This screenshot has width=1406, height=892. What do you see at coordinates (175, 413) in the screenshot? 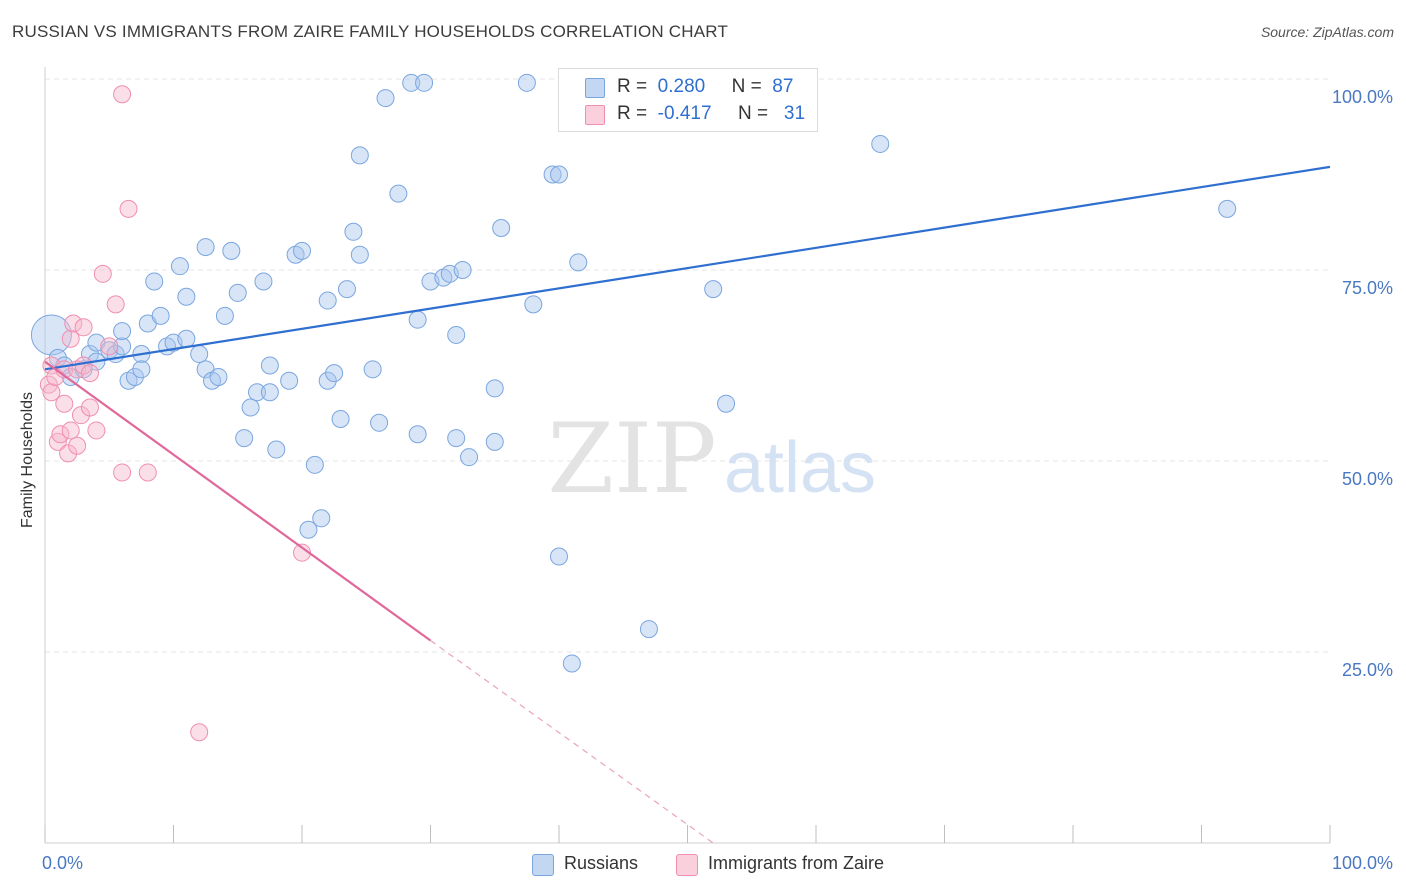
I see `zaire-points` at bounding box center [175, 413].